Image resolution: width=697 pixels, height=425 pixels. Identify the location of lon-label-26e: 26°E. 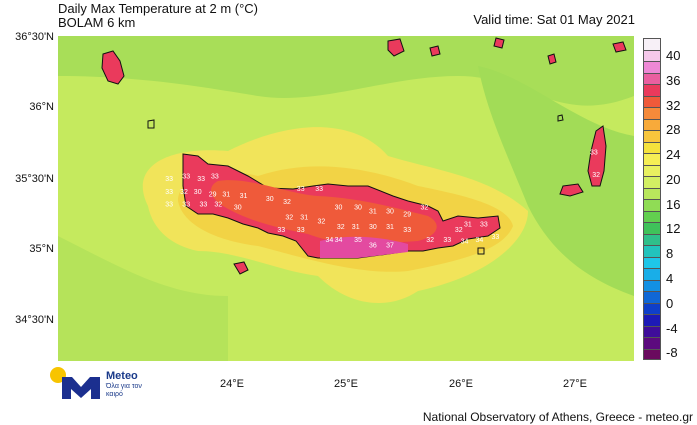
(461, 384).